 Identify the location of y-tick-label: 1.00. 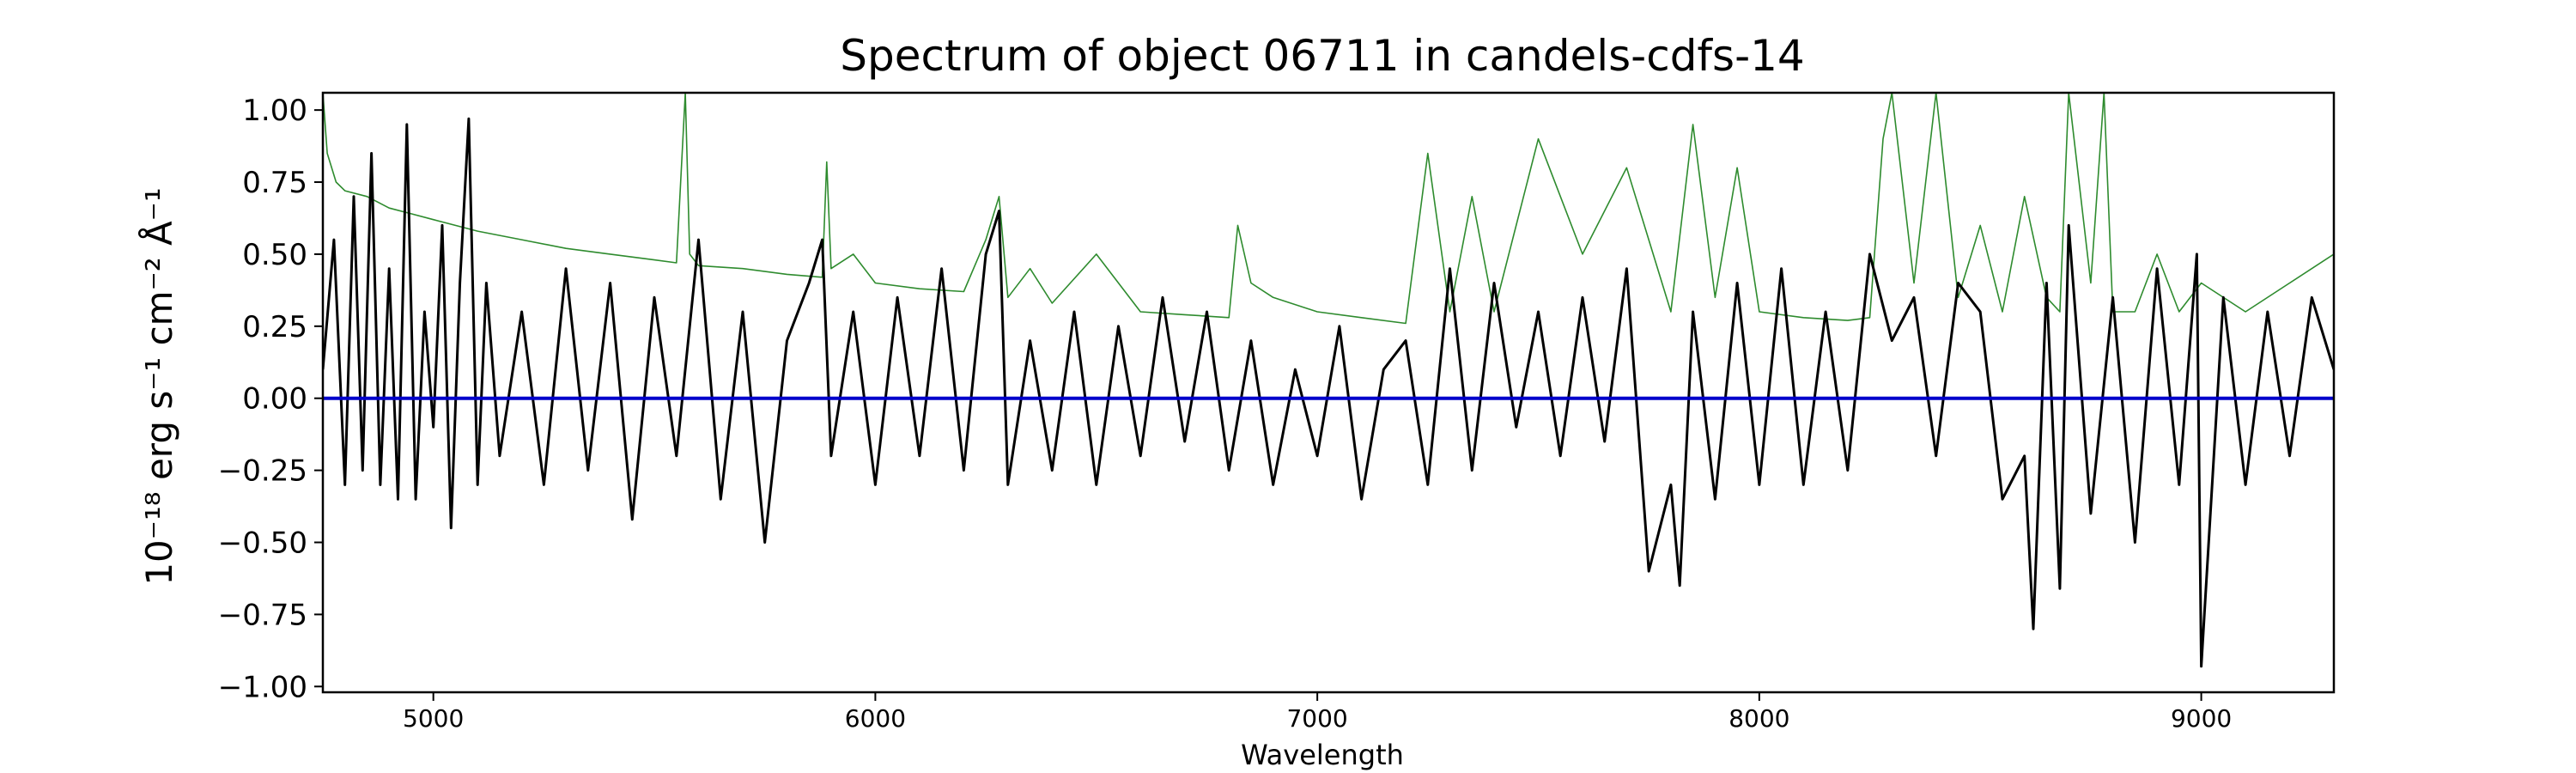
(274, 111).